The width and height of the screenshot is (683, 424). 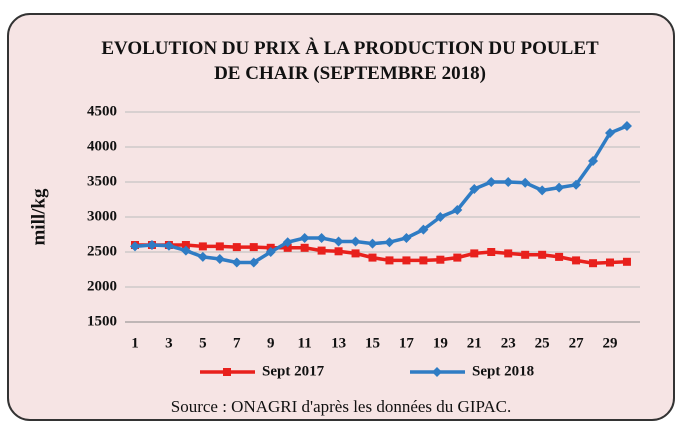 What do you see at coordinates (338, 343) in the screenshot?
I see `x-tick-label: 13` at bounding box center [338, 343].